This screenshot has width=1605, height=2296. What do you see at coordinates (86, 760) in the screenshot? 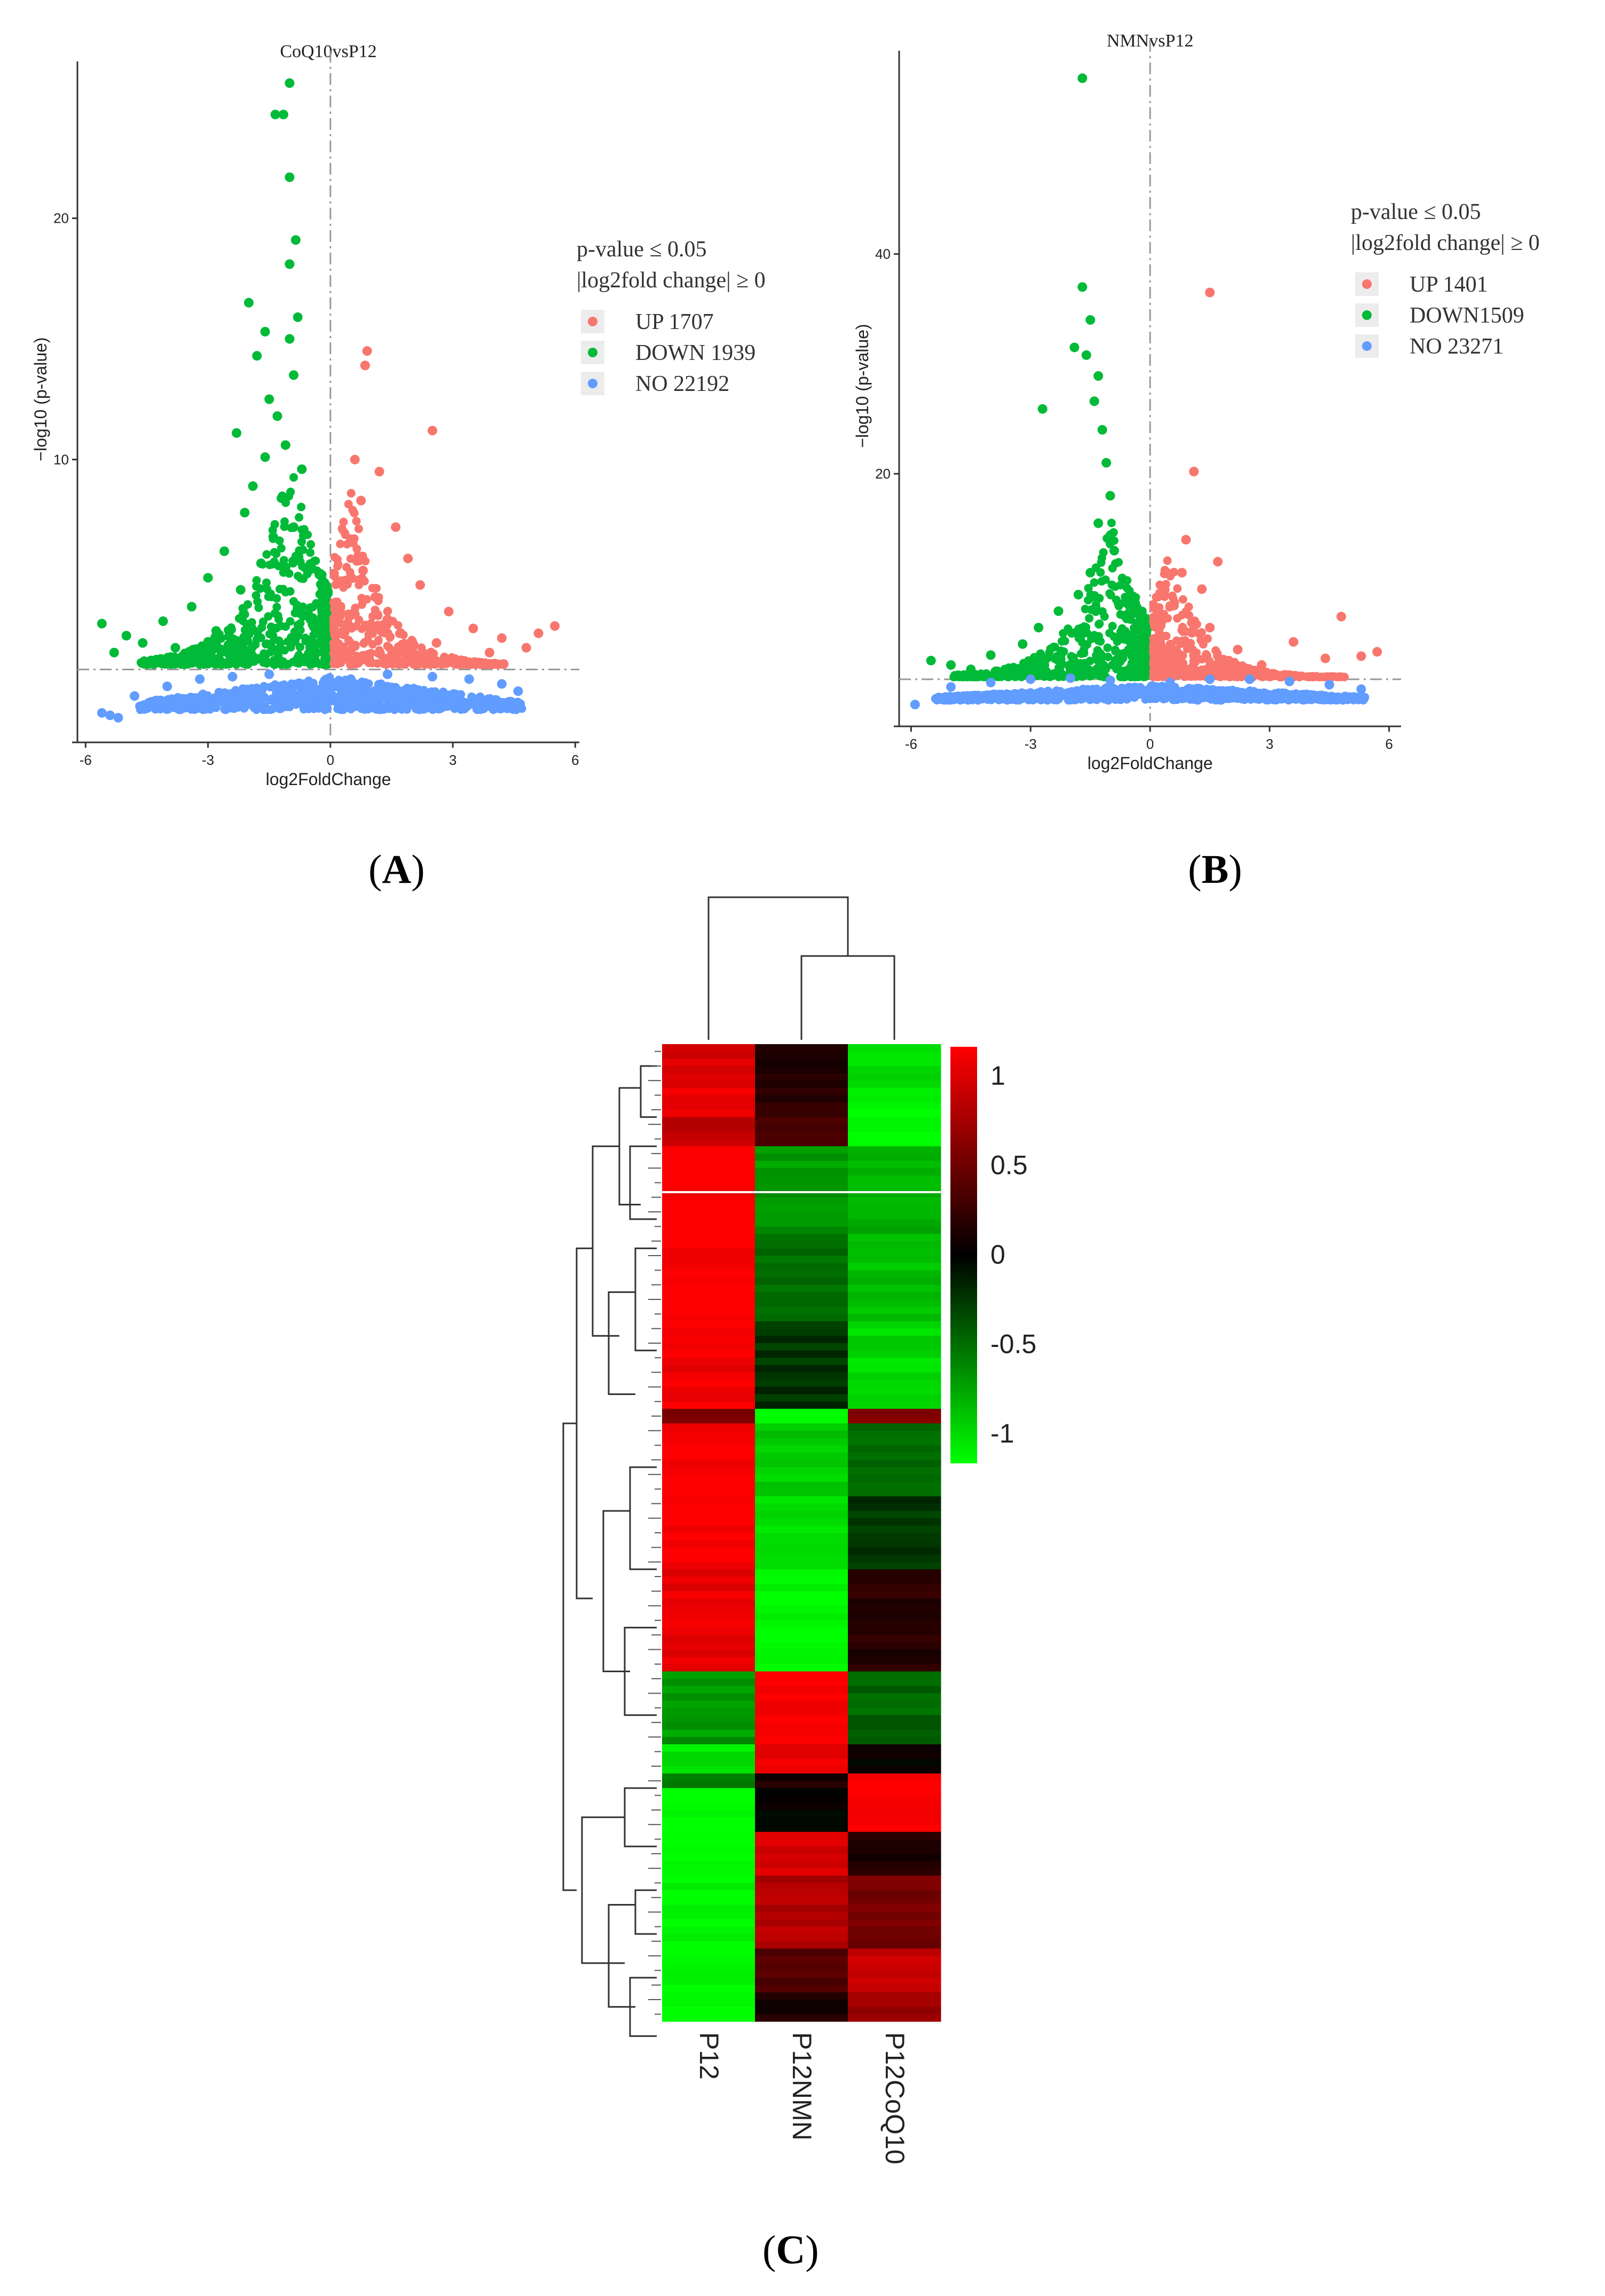
I see `x-tick-label: -6` at bounding box center [86, 760].